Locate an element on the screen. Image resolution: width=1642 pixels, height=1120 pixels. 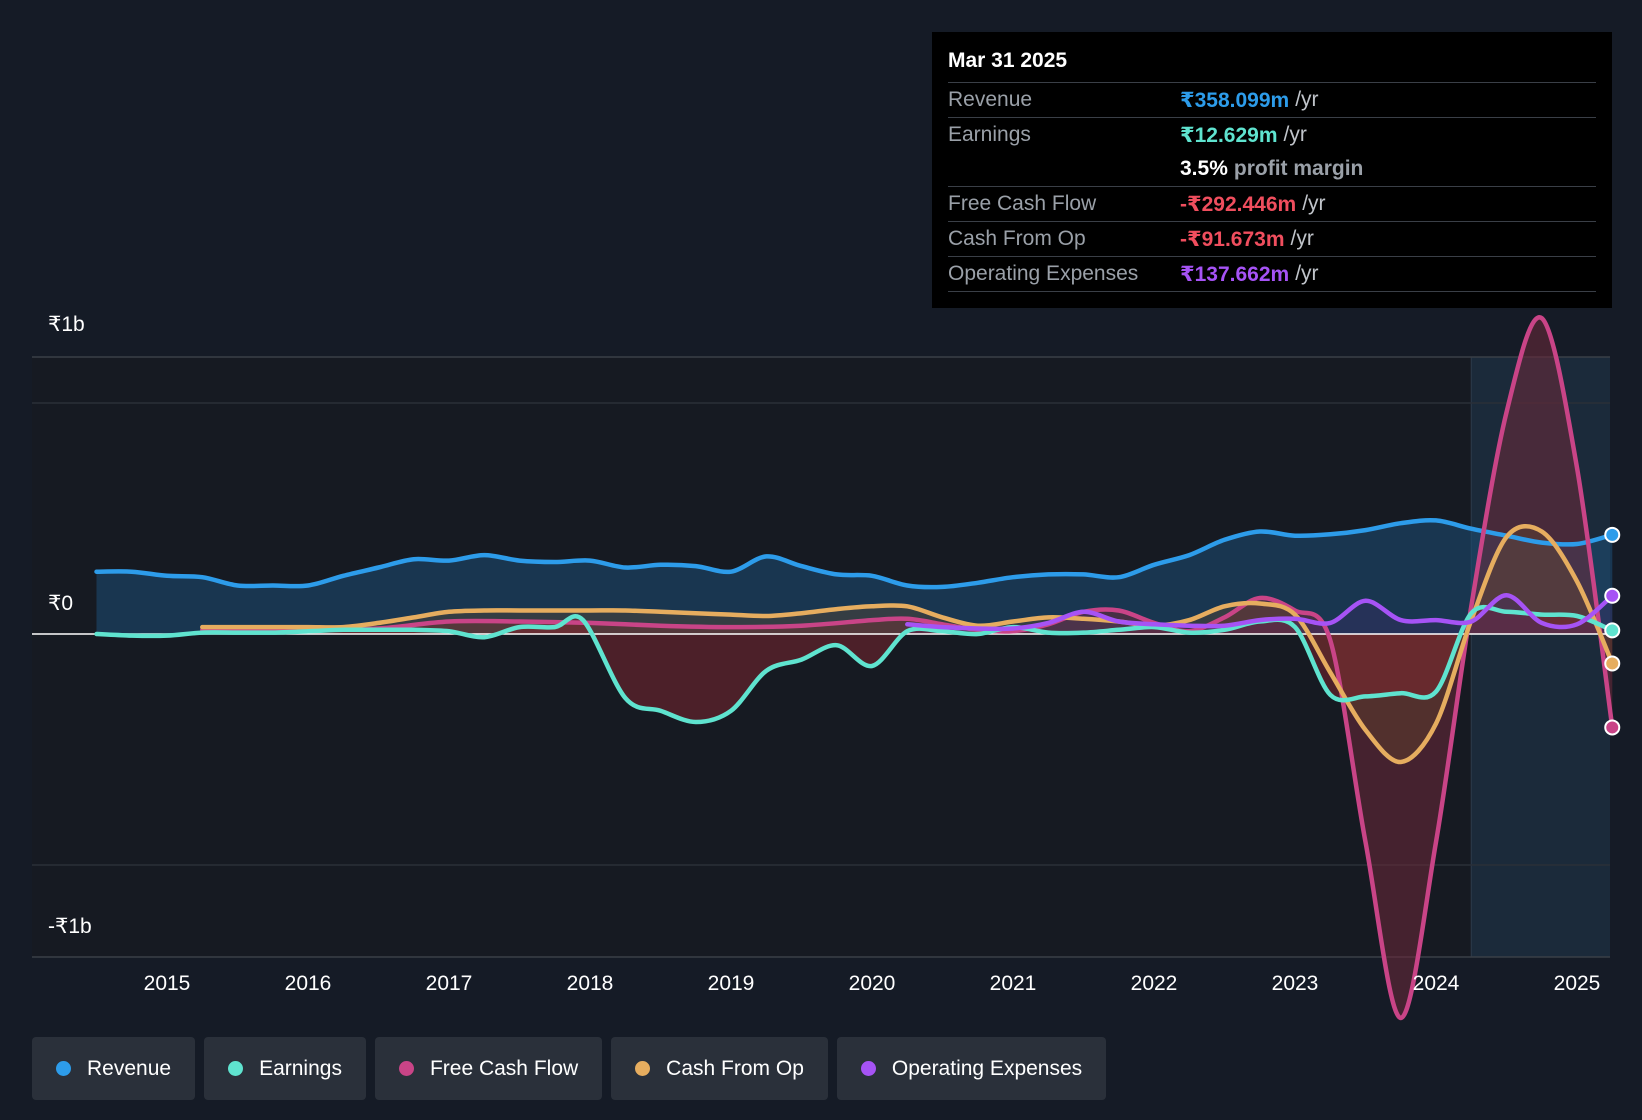
x-tick-label: 2025 is located at coordinates (1577, 983).